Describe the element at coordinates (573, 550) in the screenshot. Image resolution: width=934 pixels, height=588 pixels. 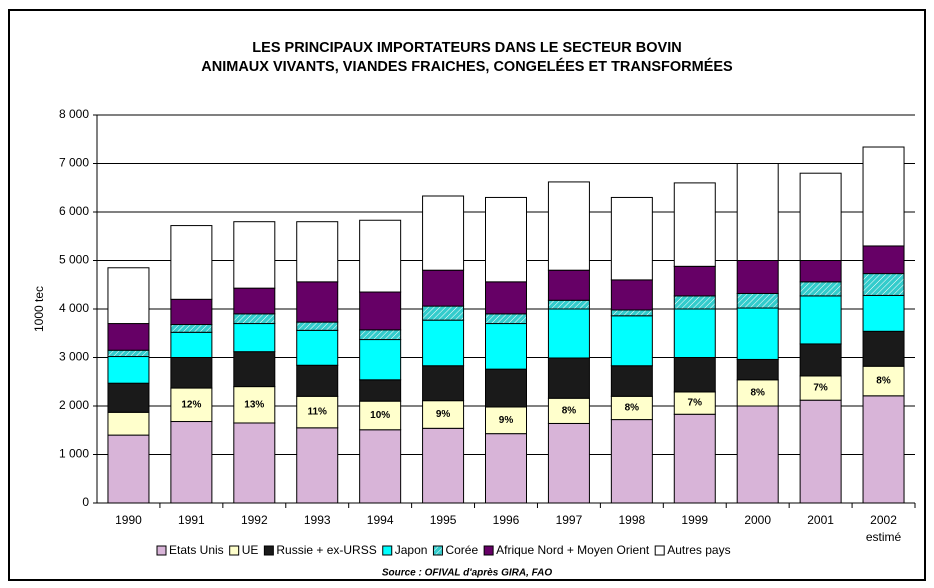
I see `legend-label: Afrique Nord + Moyen Orient` at that location.